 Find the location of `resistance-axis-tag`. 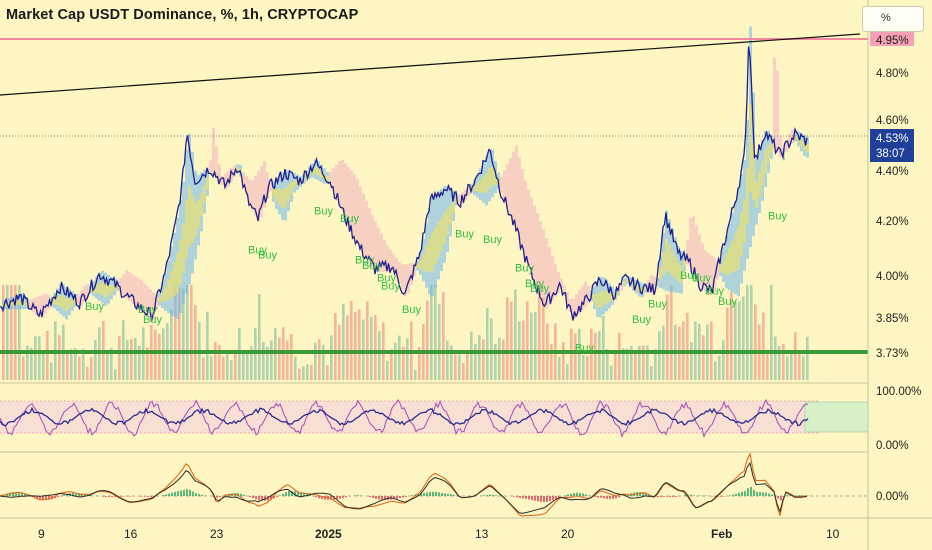

resistance-axis-tag is located at coordinates (892, 39).